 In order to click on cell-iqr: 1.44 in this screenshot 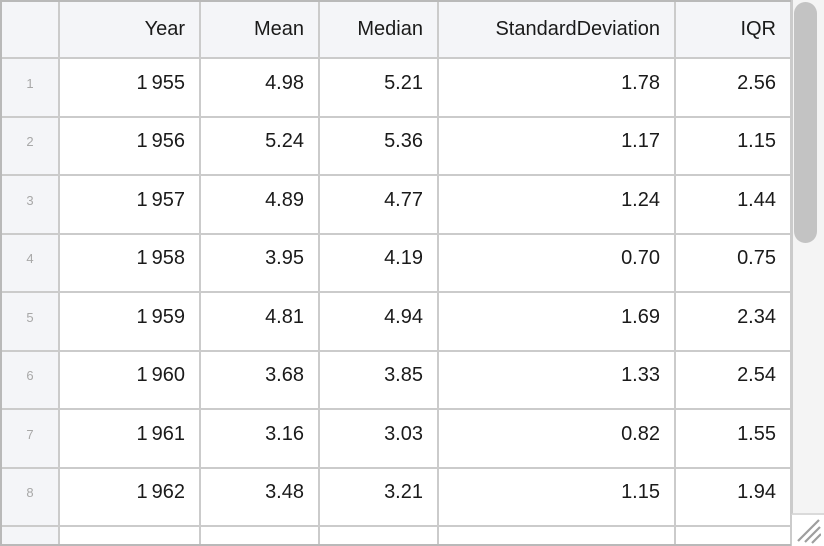, I will do `click(733, 205)`.